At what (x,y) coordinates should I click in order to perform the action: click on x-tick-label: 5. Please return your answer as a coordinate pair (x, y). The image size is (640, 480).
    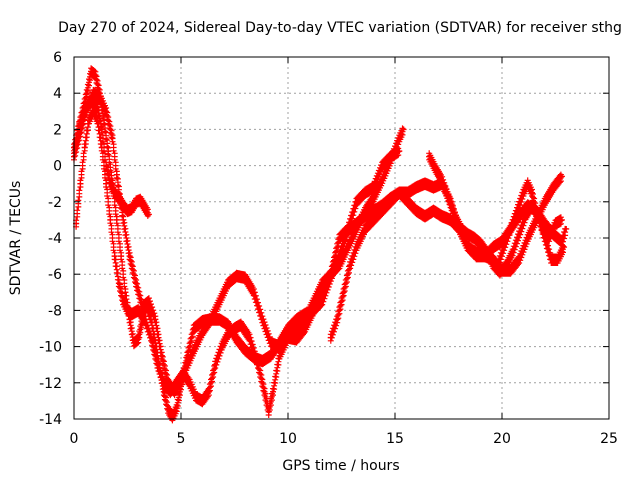
    Looking at the image, I should click on (181, 439).